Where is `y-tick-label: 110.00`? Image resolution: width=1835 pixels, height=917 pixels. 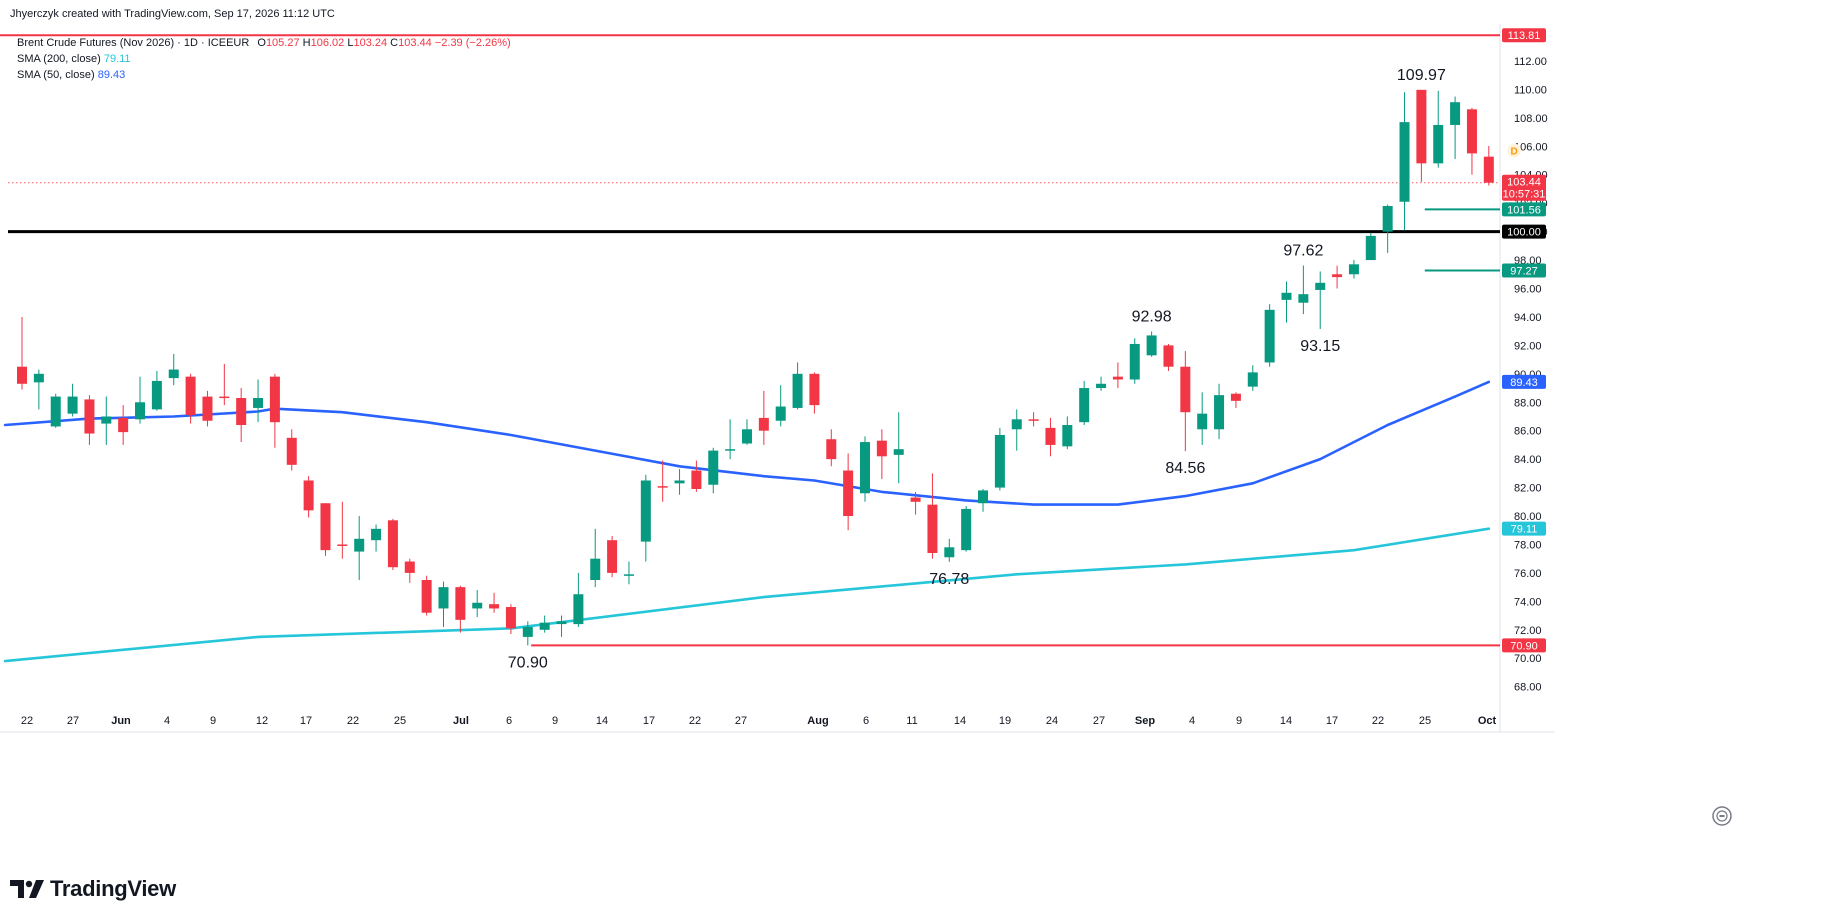 y-tick-label: 110.00 is located at coordinates (1530, 90).